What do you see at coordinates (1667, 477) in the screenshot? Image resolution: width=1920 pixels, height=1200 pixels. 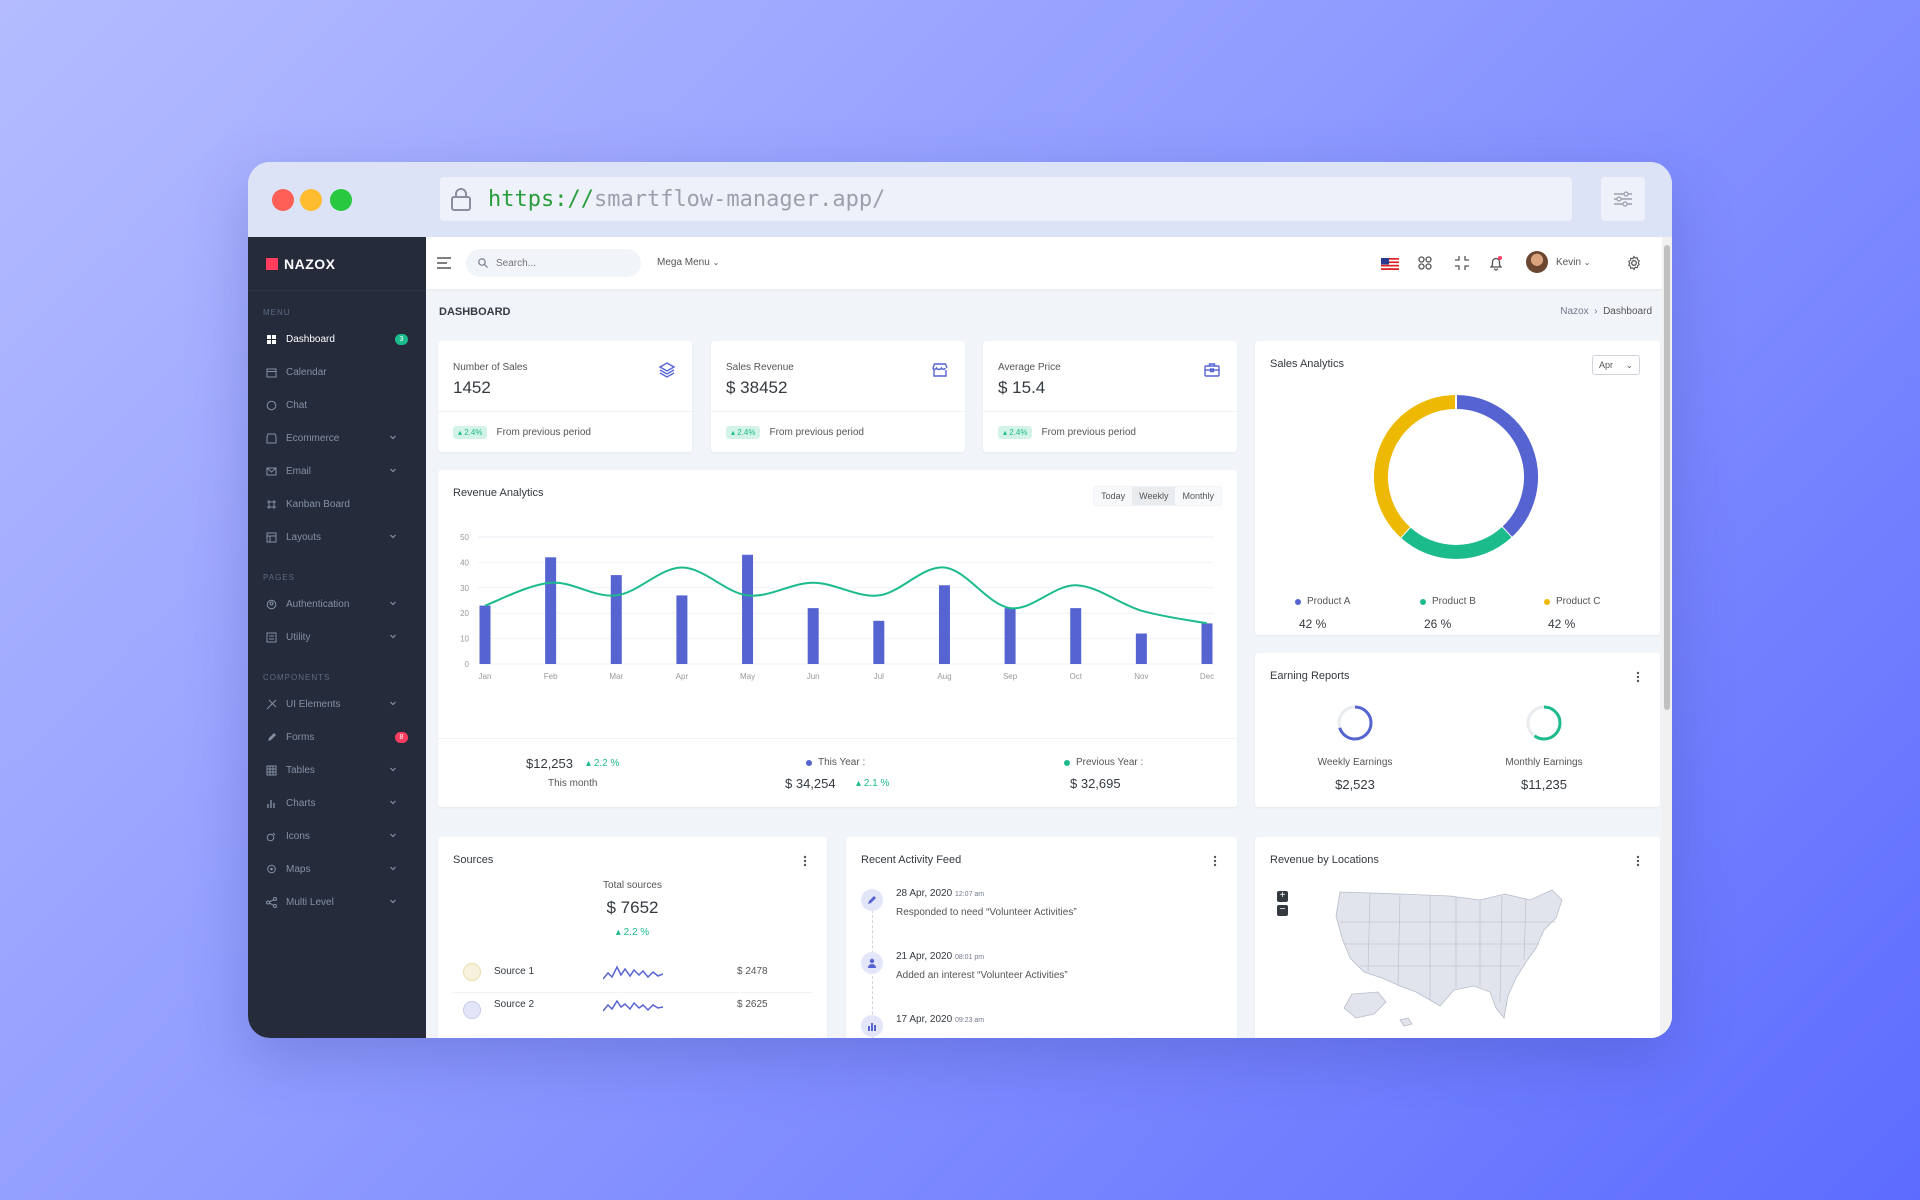 I see `scrollbar-thumb` at bounding box center [1667, 477].